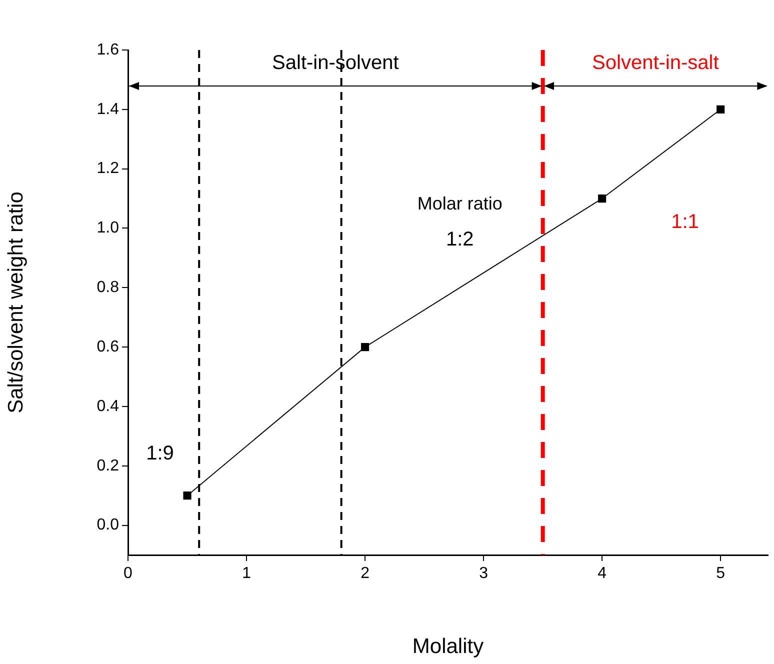 The height and width of the screenshot is (664, 774). I want to click on x-tick-label: 1, so click(247, 573).